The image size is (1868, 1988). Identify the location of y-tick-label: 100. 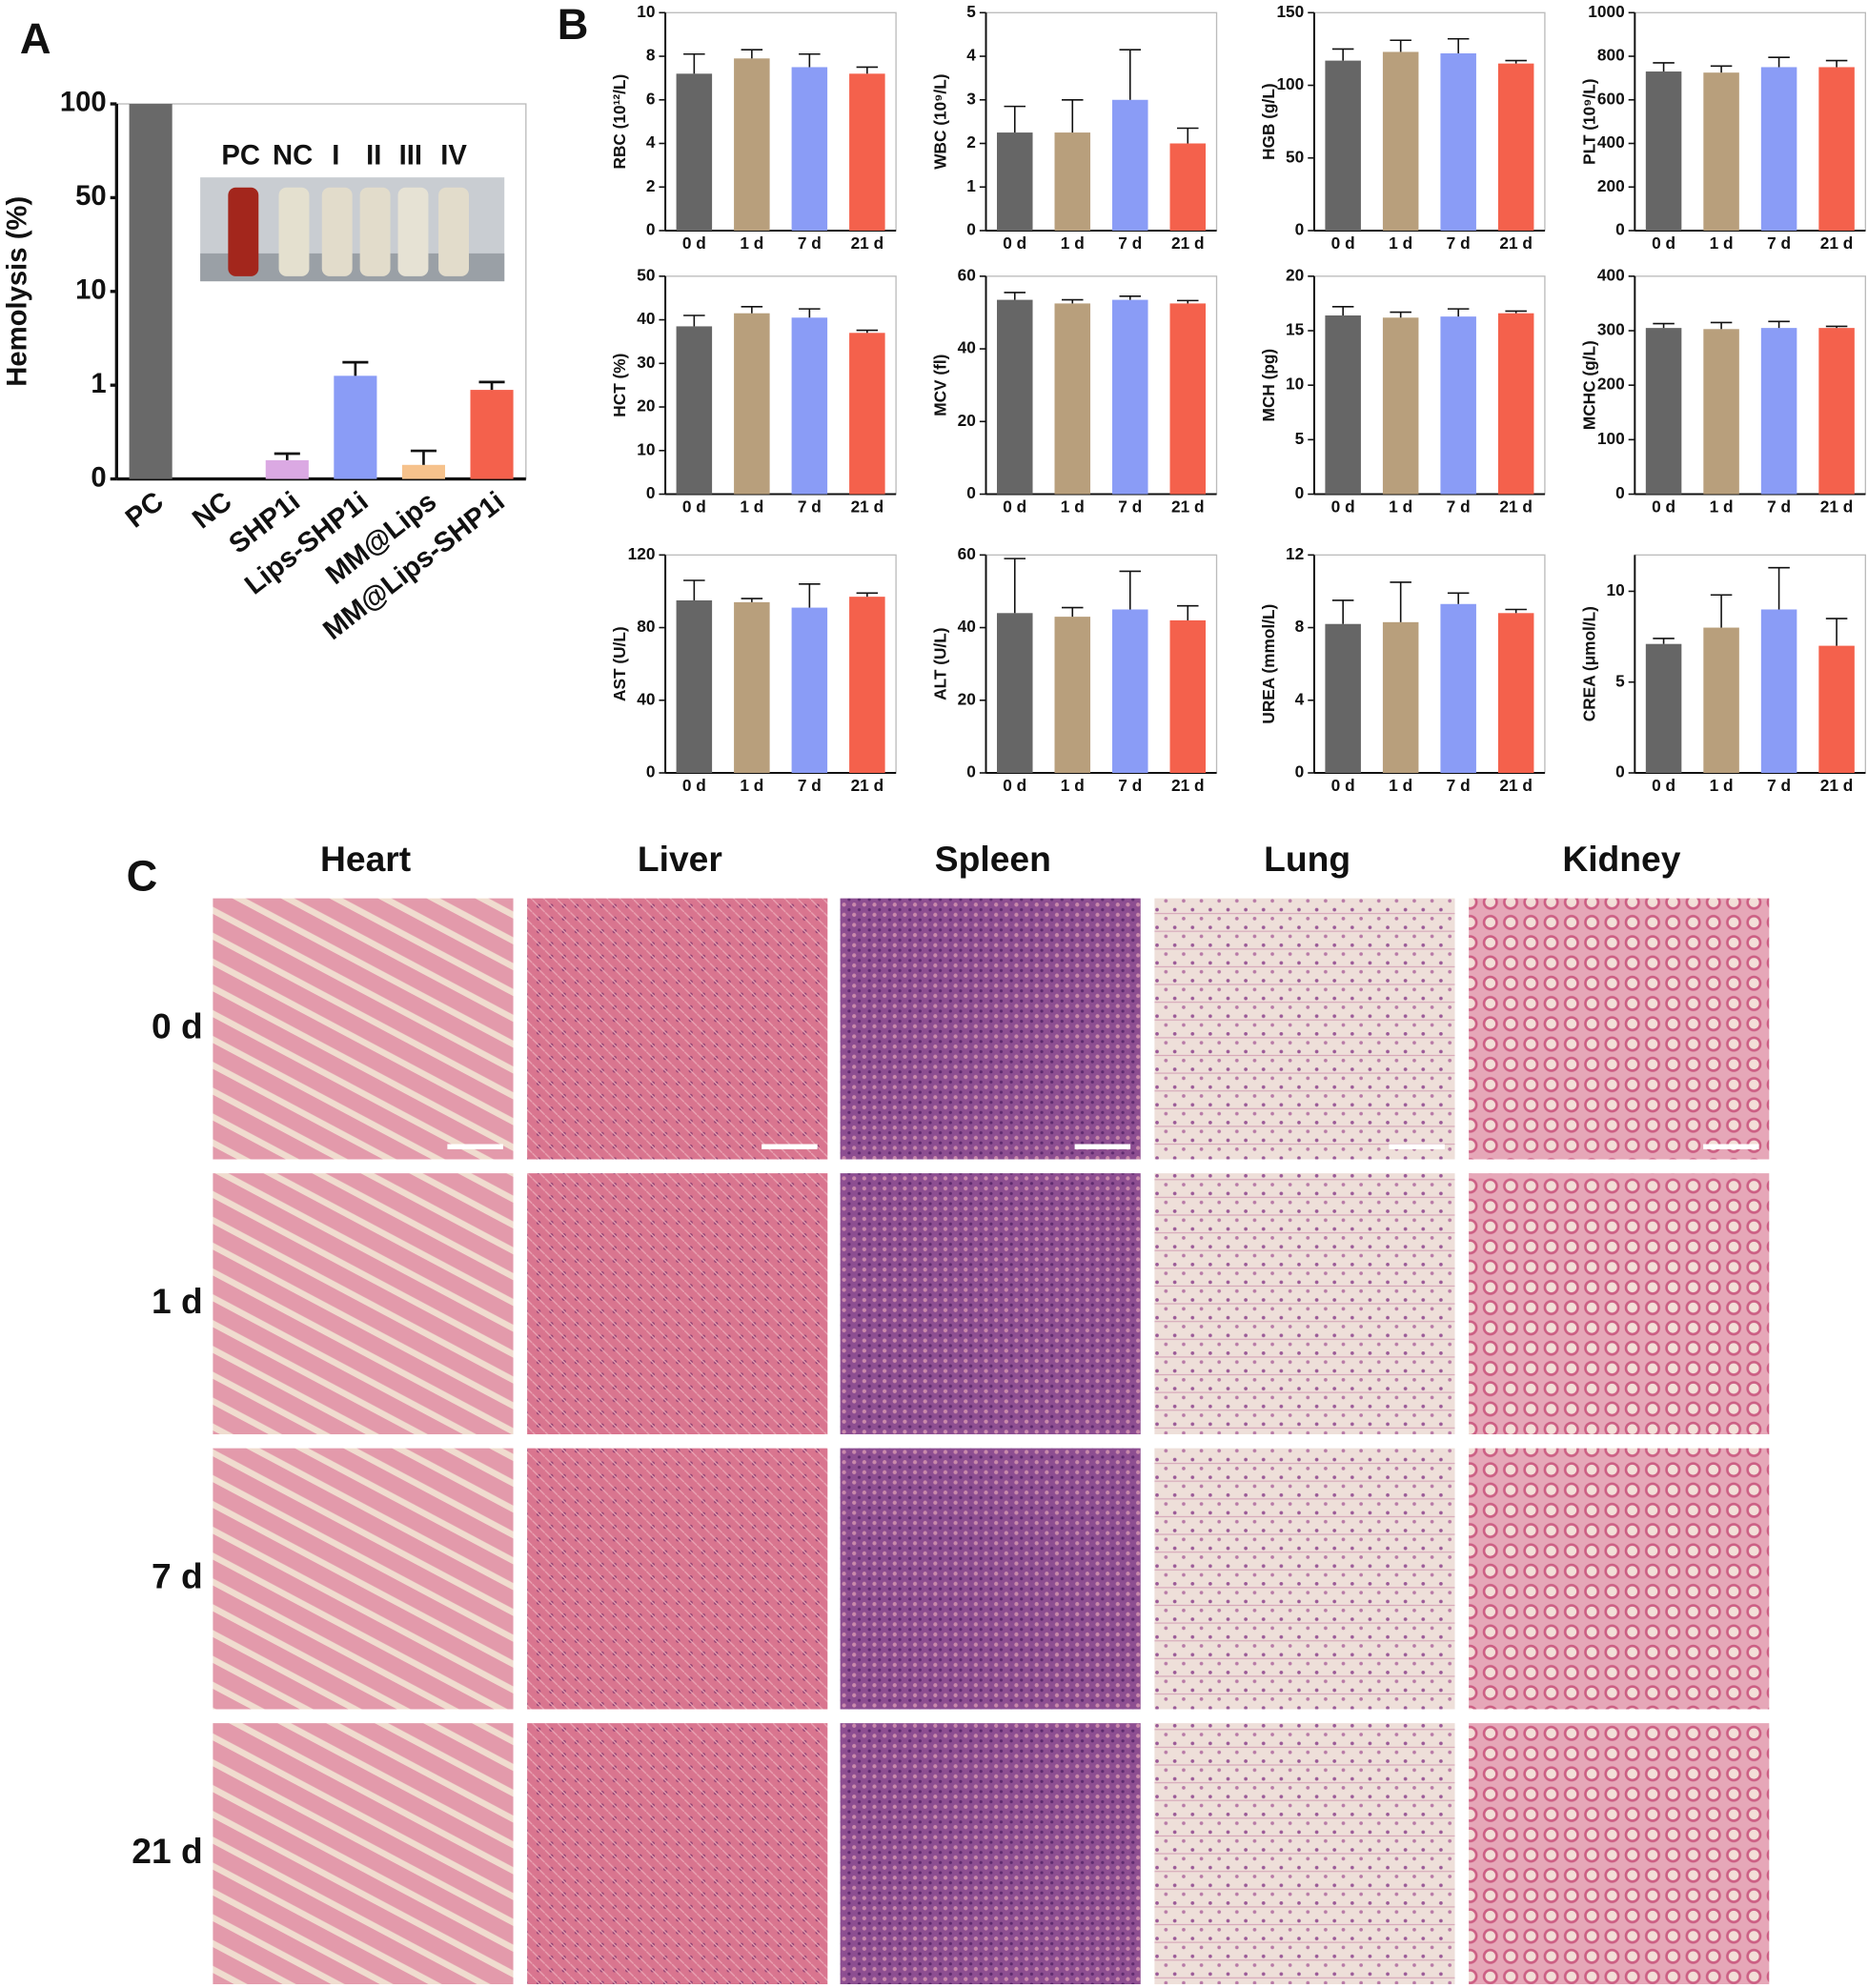
(83, 103).